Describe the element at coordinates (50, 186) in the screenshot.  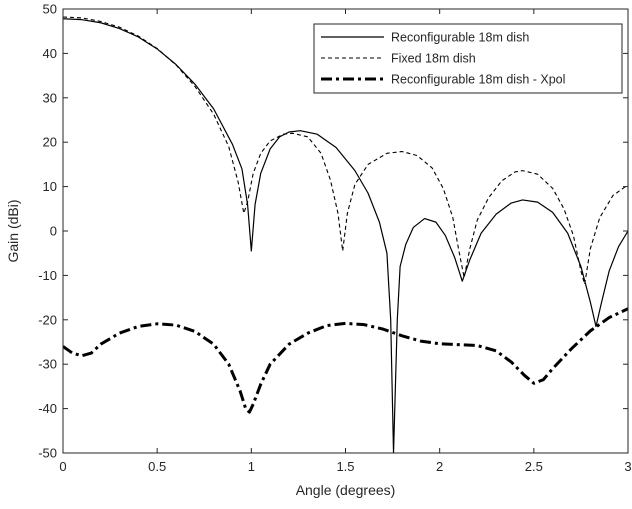
I see `y-tick-label: 10` at that location.